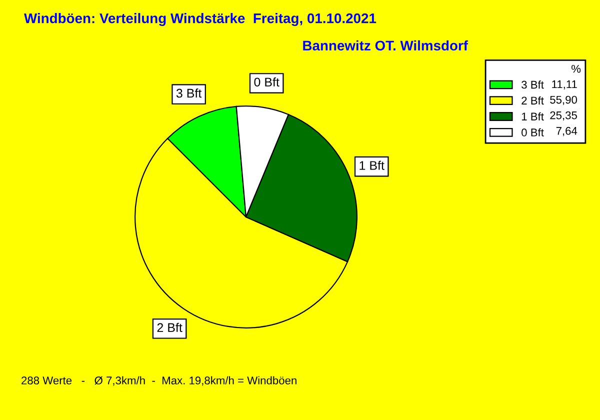 The height and width of the screenshot is (420, 600). What do you see at coordinates (567, 131) in the screenshot?
I see `data-label: 7,64` at bounding box center [567, 131].